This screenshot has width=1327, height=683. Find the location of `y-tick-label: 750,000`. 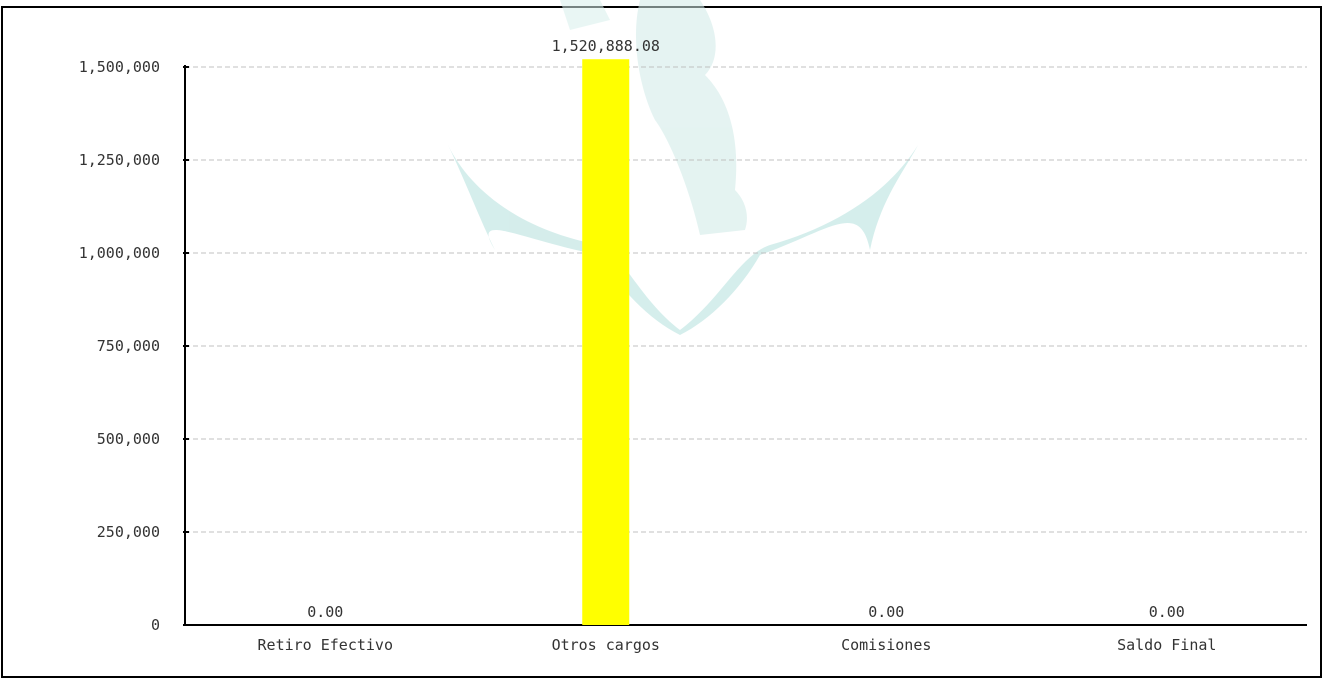

y-tick-label: 750,000 is located at coordinates (128, 346).